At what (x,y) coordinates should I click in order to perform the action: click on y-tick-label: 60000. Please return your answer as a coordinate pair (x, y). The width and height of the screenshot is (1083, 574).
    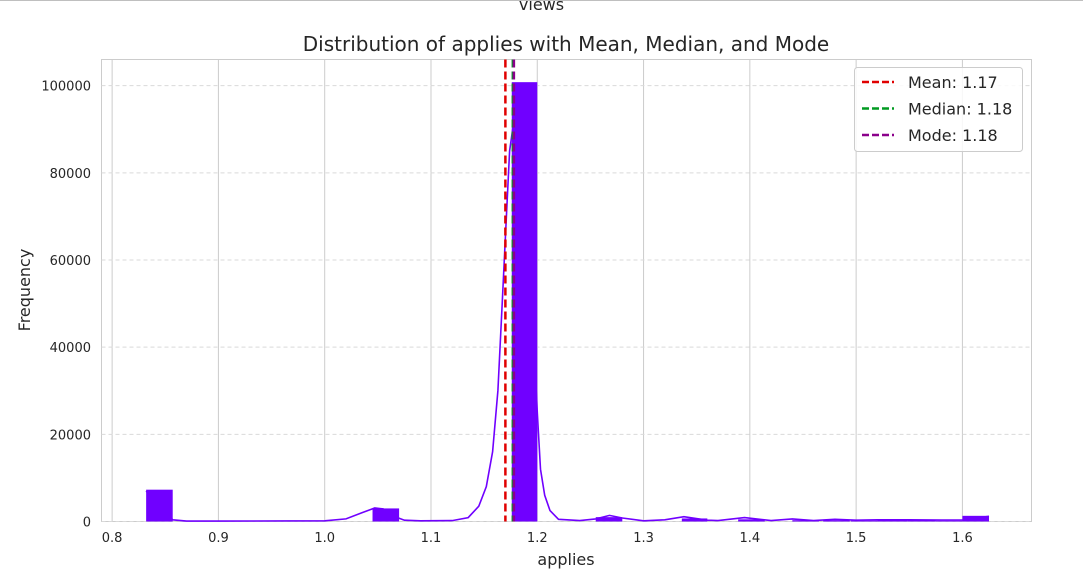
    Looking at the image, I should click on (70, 261).